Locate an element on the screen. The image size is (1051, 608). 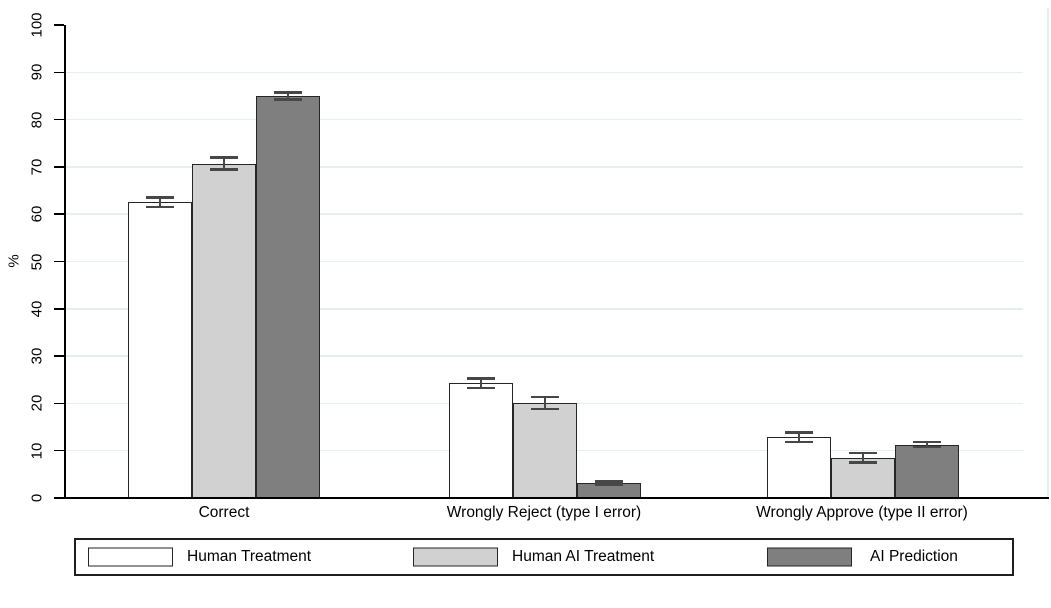
error-bar-ai-prediction-1-cap-top is located at coordinates (609, 481).